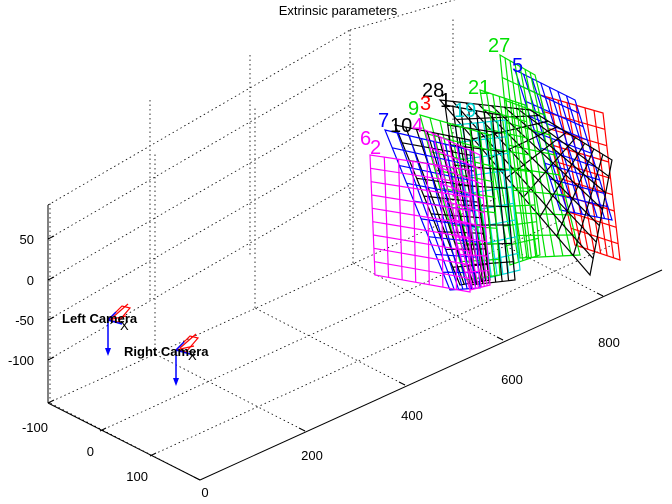 The image size is (672, 504). Describe the element at coordinates (433, 91) in the screenshot. I see `board-label-28: 28` at that location.